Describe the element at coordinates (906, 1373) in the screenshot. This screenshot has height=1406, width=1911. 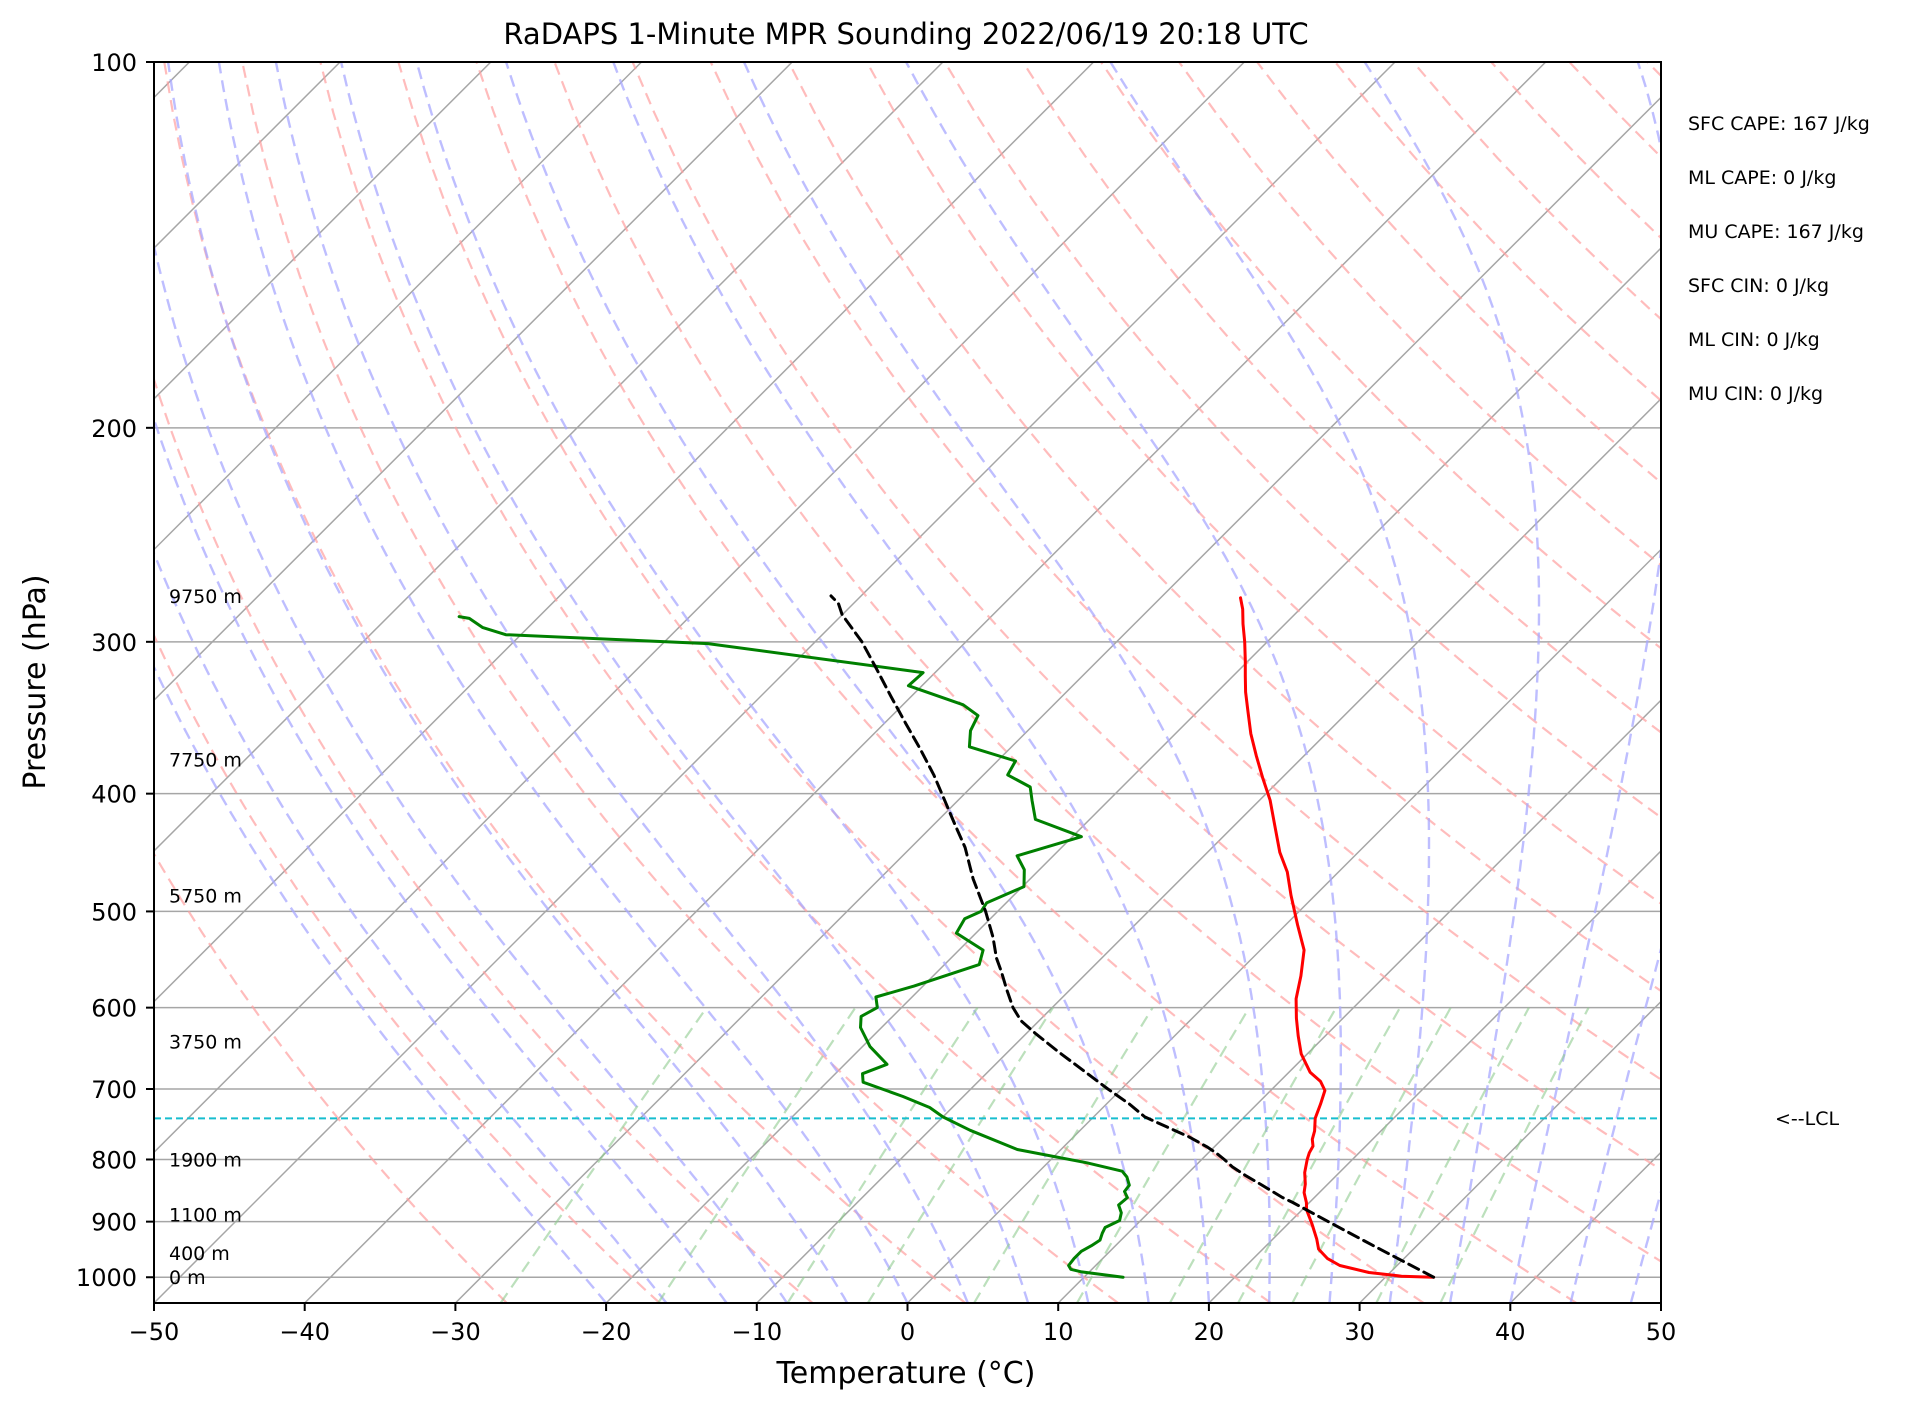
I see `x-axis-label: Temperature (°C)` at that location.